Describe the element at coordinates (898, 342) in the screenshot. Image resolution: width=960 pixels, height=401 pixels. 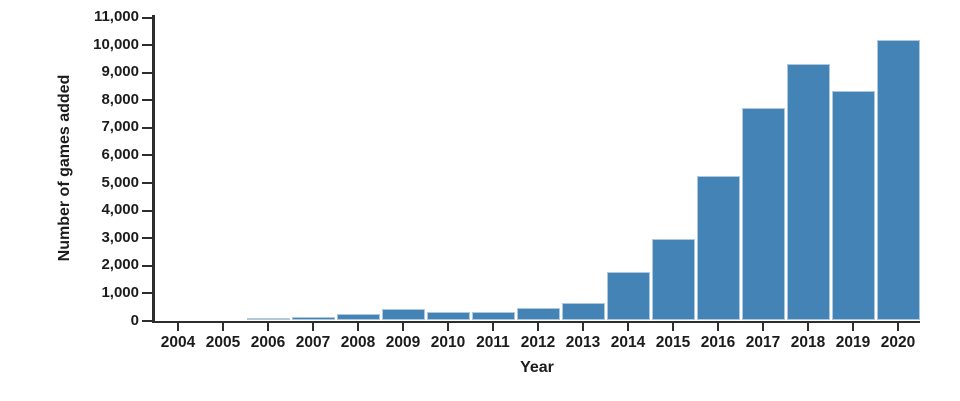
I see `x-tick-label-2020: 2020` at that location.